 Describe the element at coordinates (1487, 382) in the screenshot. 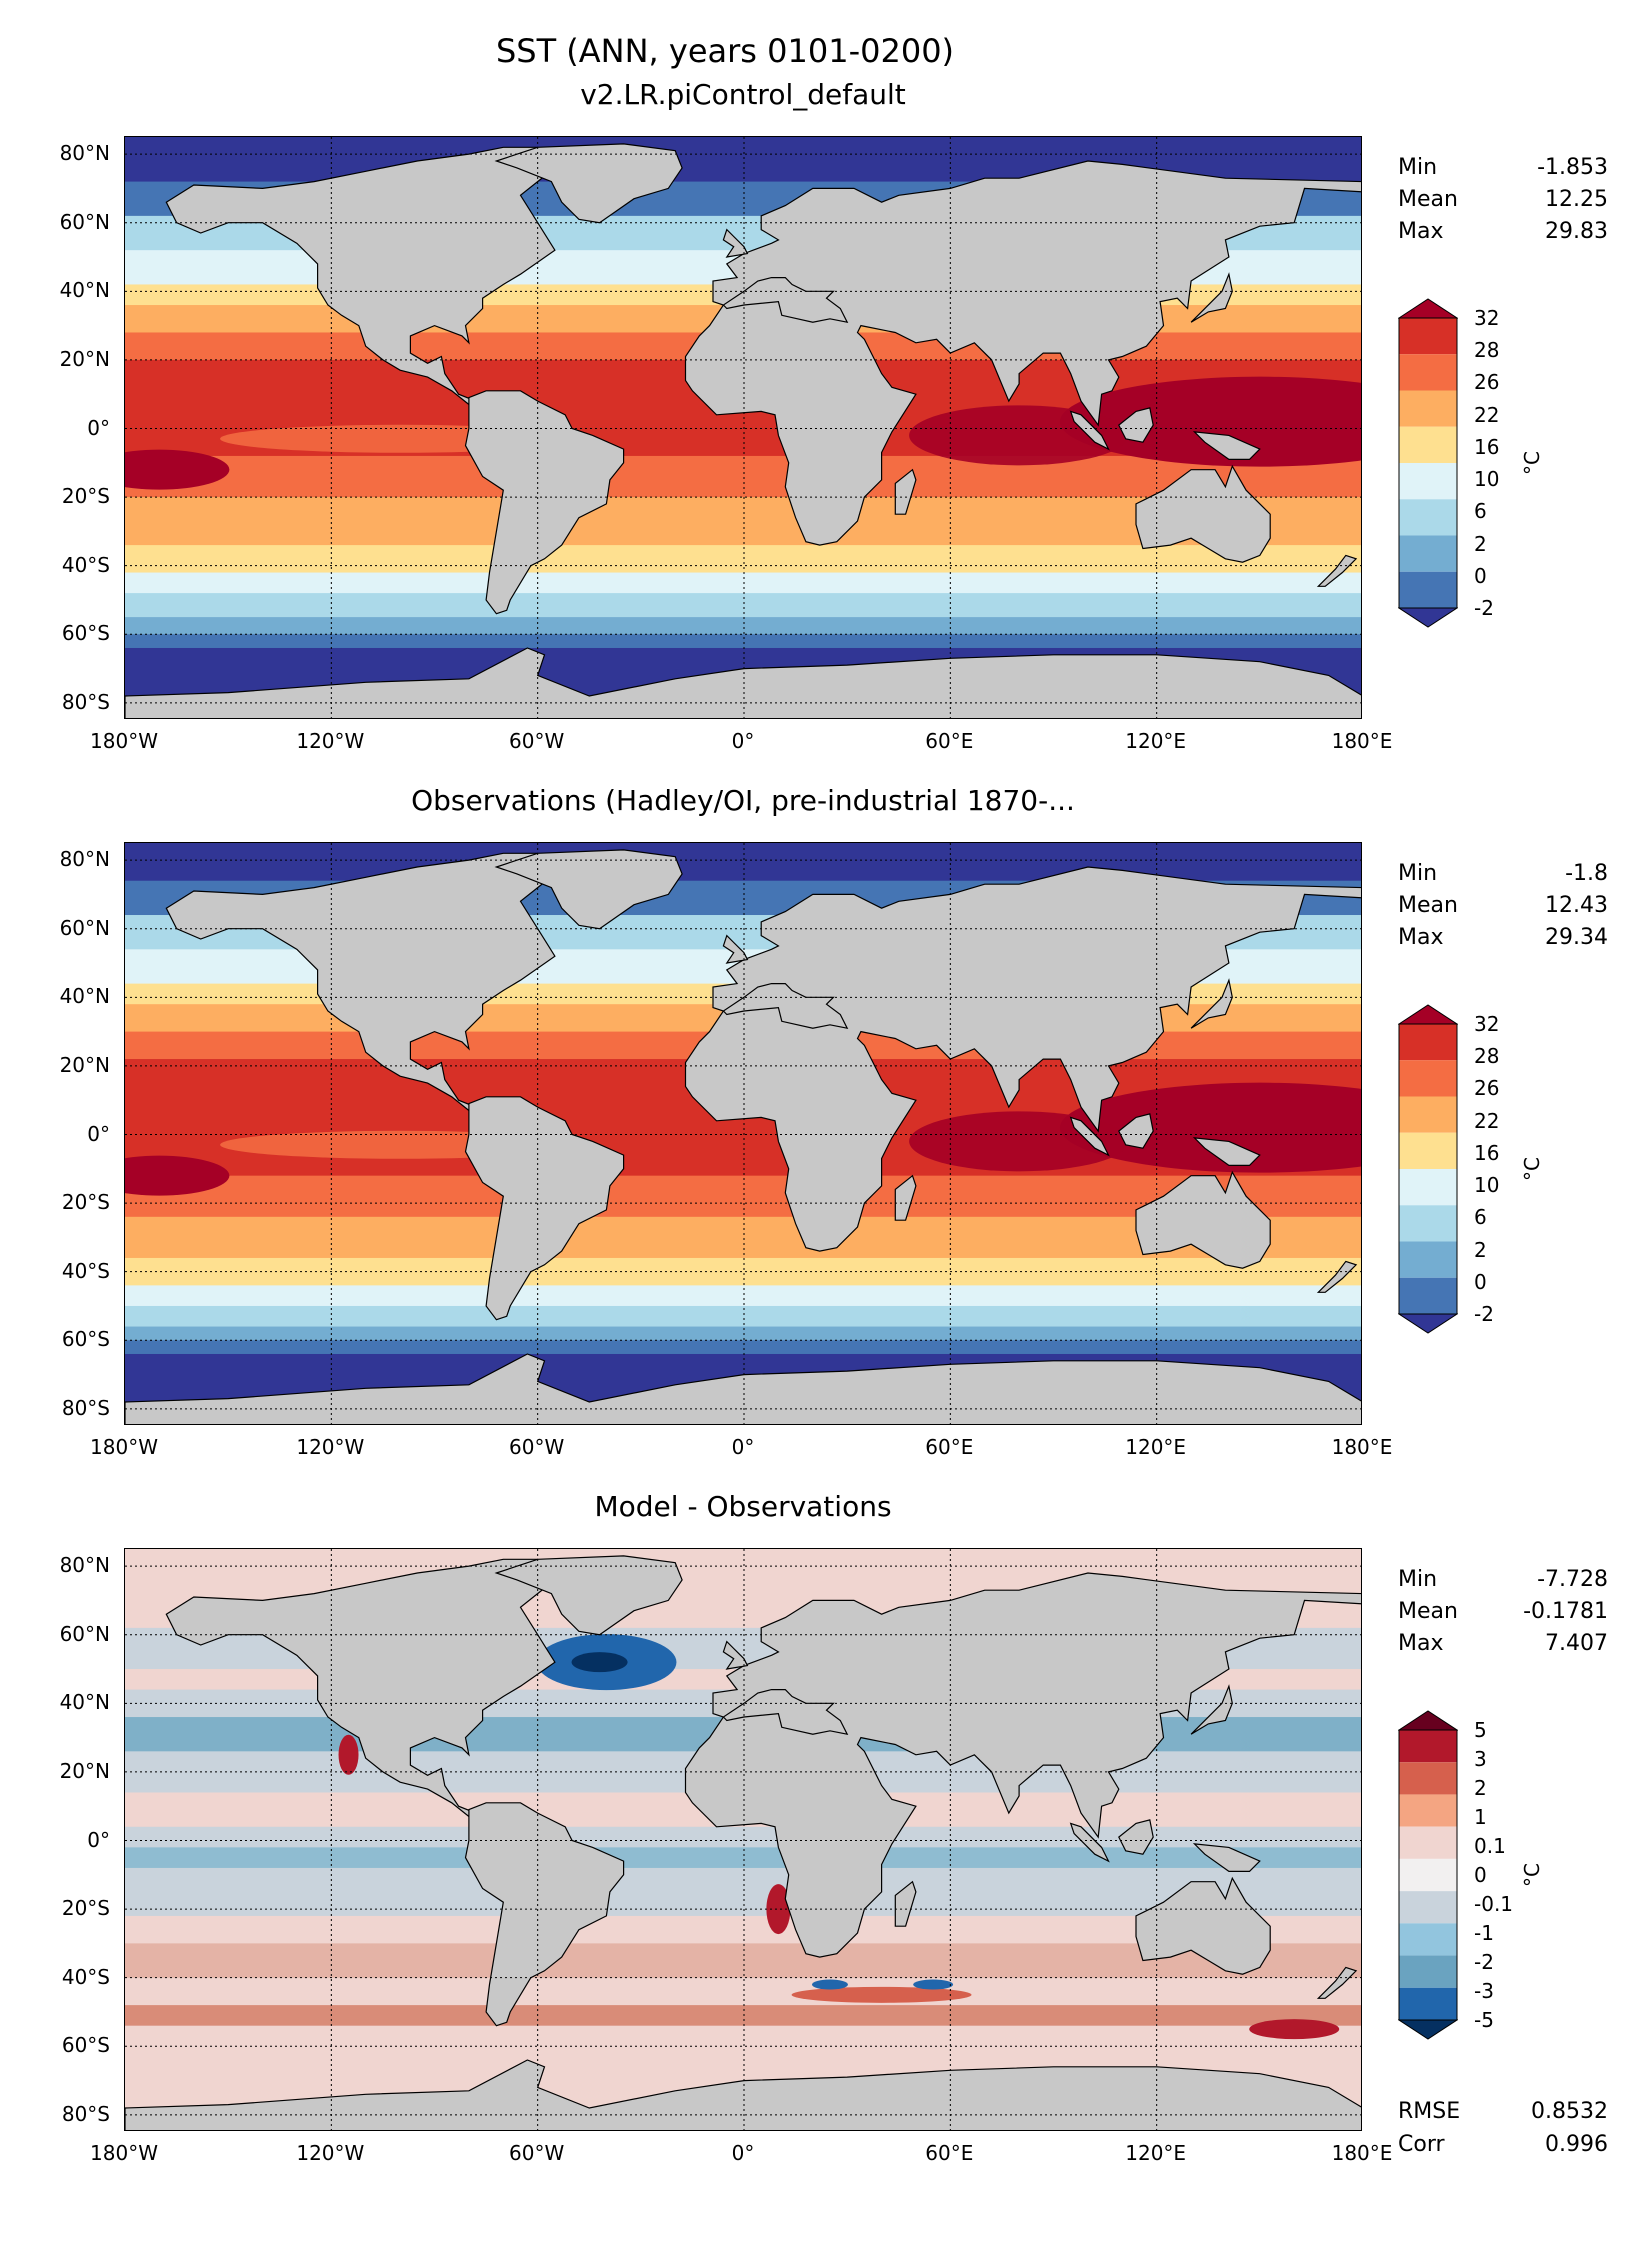

I see `colorbar-tick: 26` at that location.